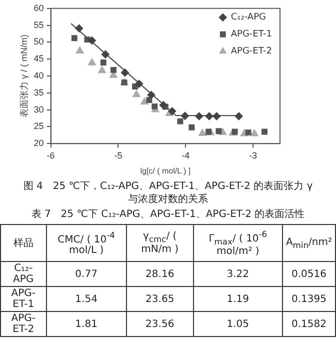 Image resolution: width=336 pixels, height=347 pixels. What do you see at coordinates (238, 324) in the screenshot?
I see `text: 1.05` at bounding box center [238, 324].